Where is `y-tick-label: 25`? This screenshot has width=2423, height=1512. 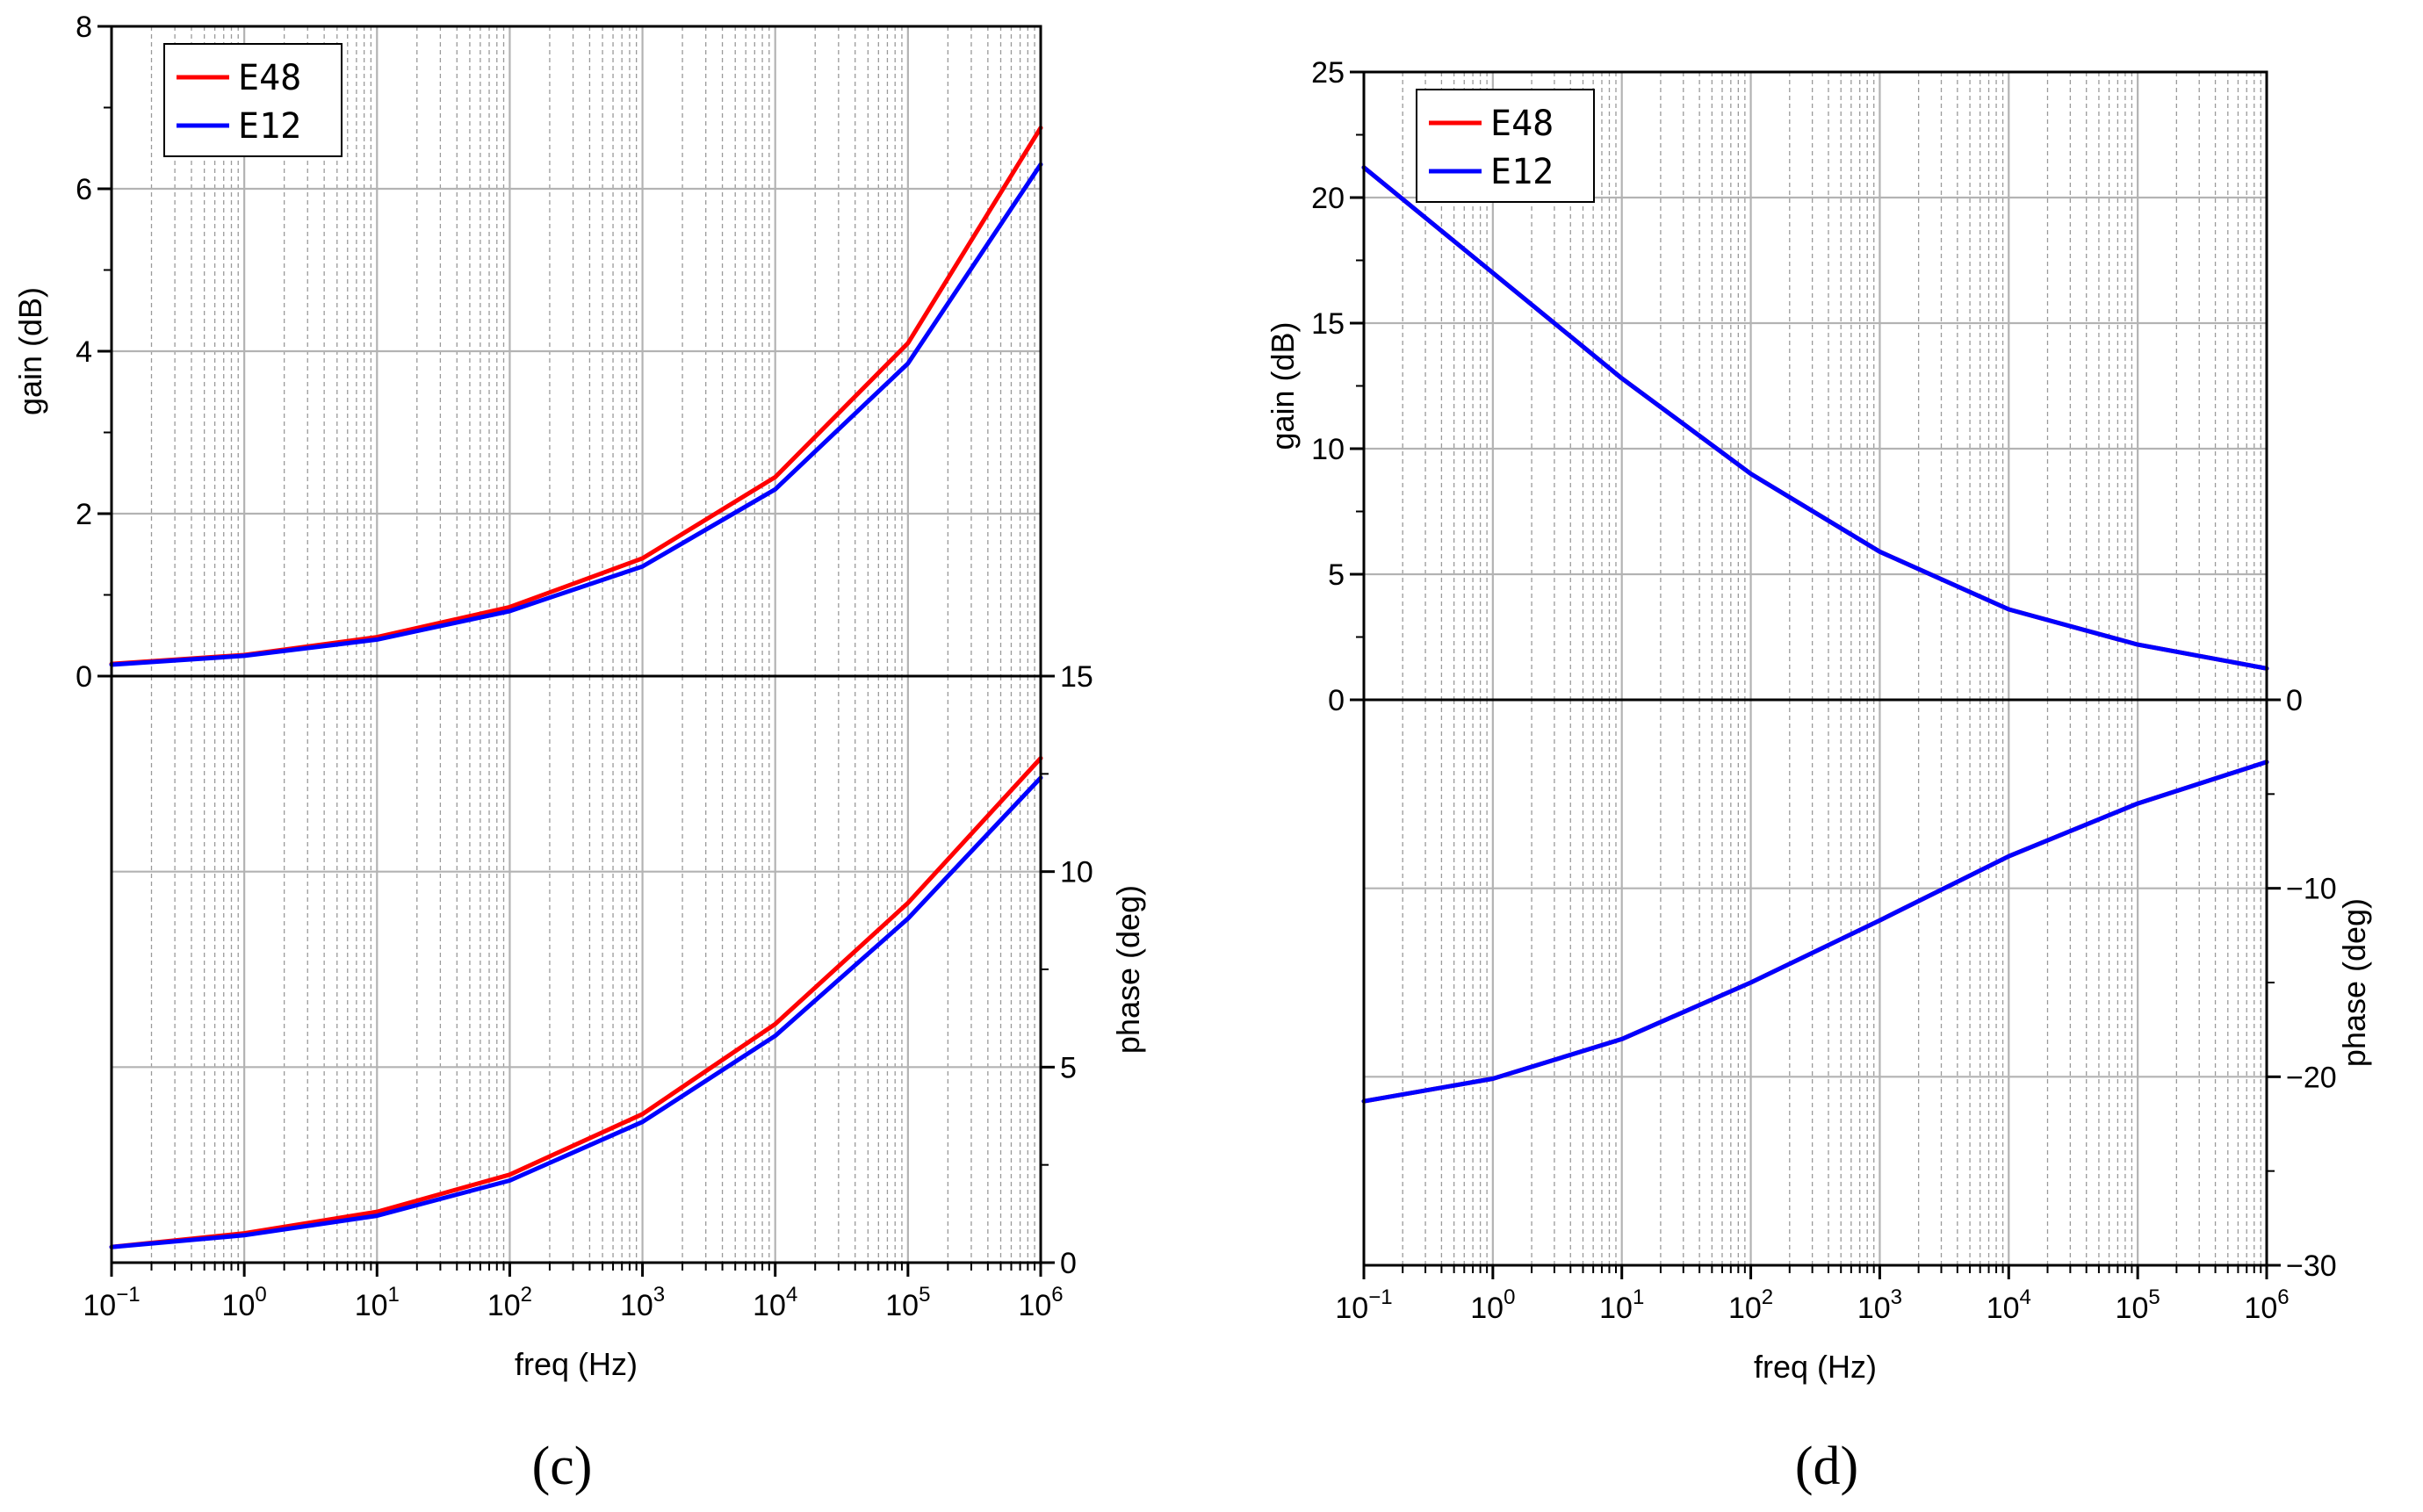 y-tick-label: 25 is located at coordinates (1328, 73).